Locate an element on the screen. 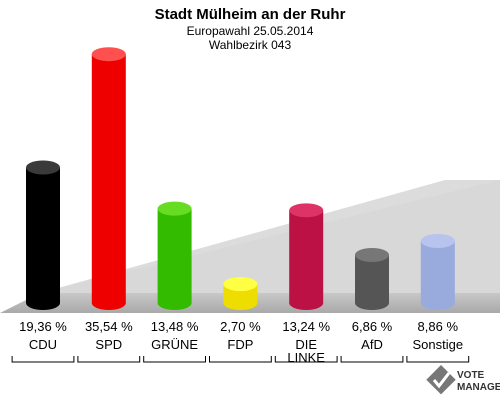  bar-grüne is located at coordinates (174, 255).